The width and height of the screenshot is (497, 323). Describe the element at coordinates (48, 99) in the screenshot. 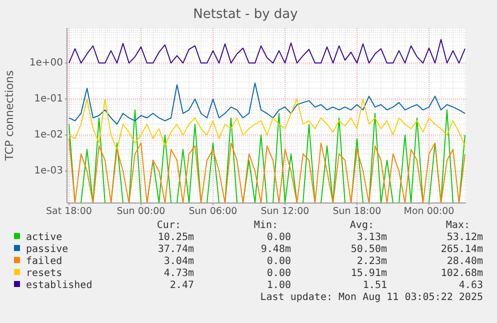

I see `y-tick-label: 1e-01` at that location.